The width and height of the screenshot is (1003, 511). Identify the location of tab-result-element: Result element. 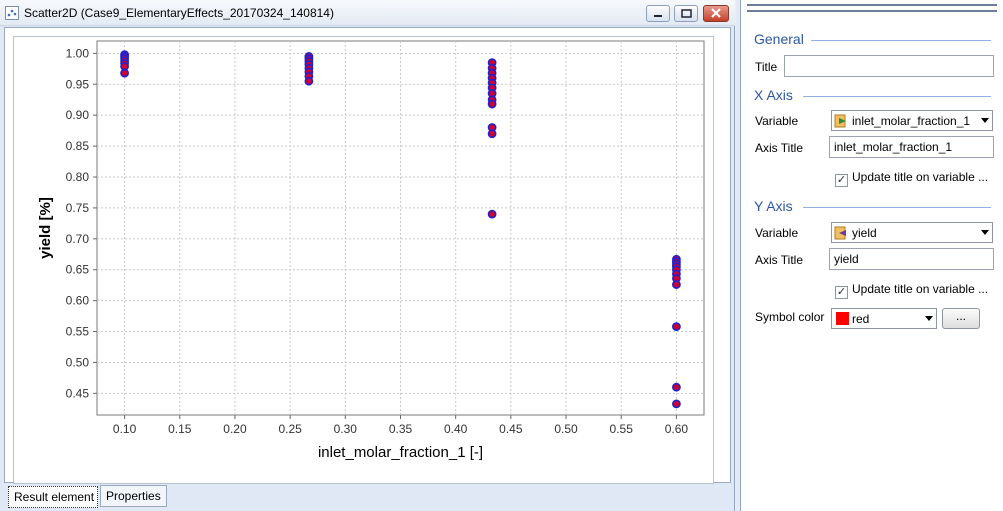
(53, 497).